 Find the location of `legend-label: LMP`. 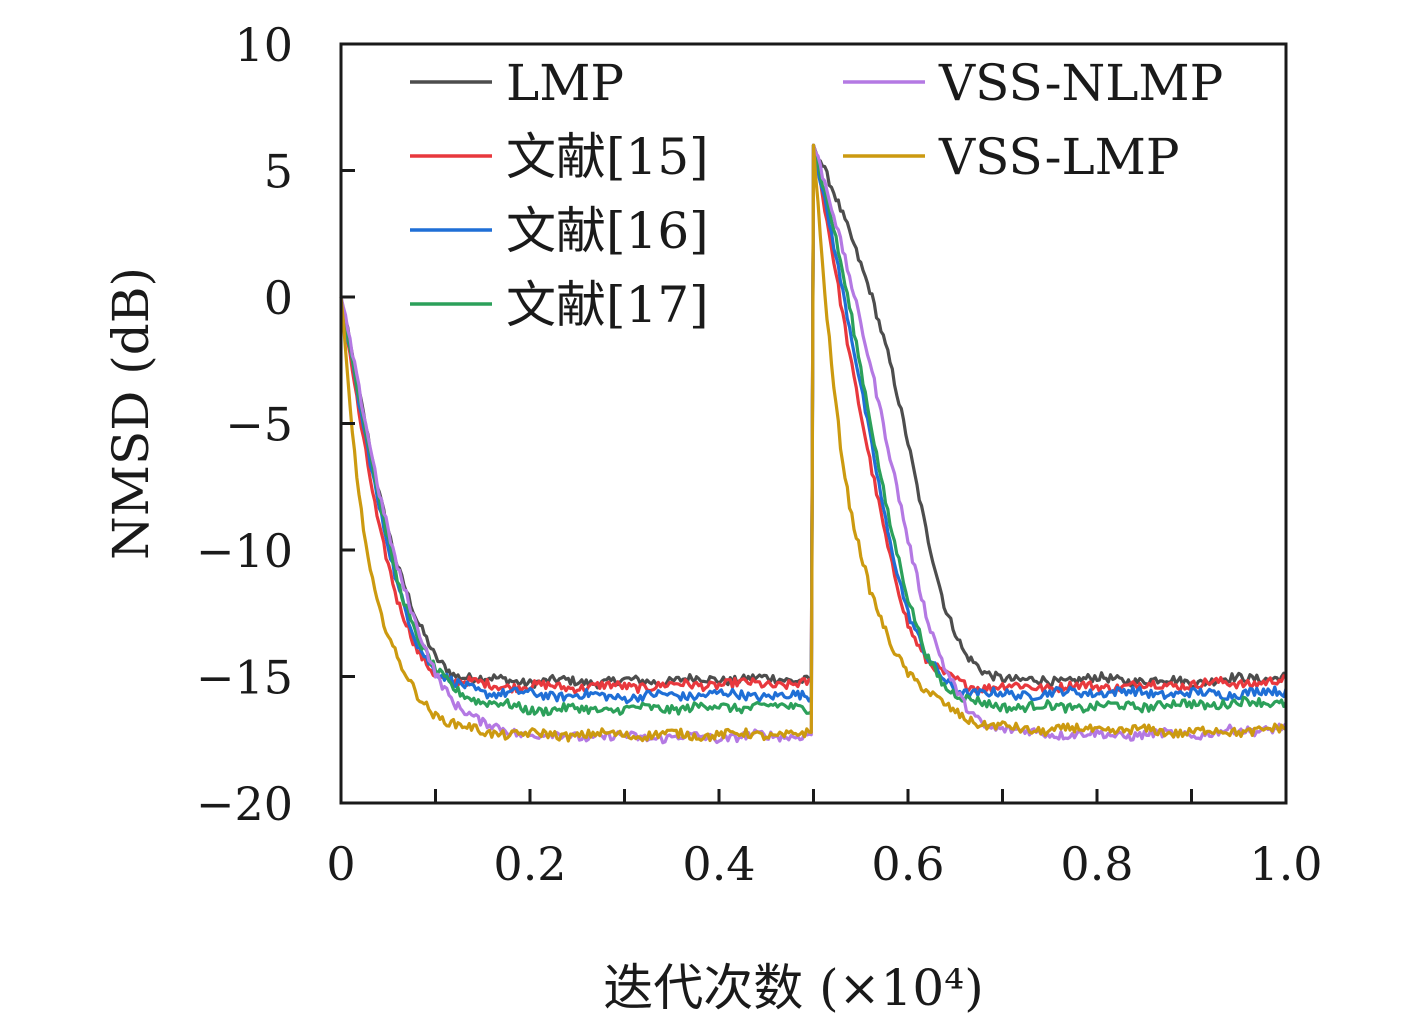

legend-label: LMP is located at coordinates (565, 83).